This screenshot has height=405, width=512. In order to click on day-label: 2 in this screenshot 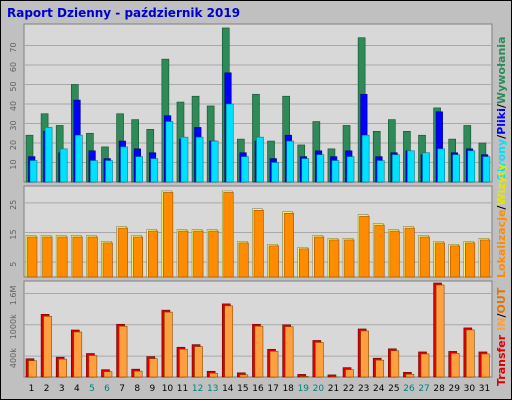, I will do `click(47, 389)`.